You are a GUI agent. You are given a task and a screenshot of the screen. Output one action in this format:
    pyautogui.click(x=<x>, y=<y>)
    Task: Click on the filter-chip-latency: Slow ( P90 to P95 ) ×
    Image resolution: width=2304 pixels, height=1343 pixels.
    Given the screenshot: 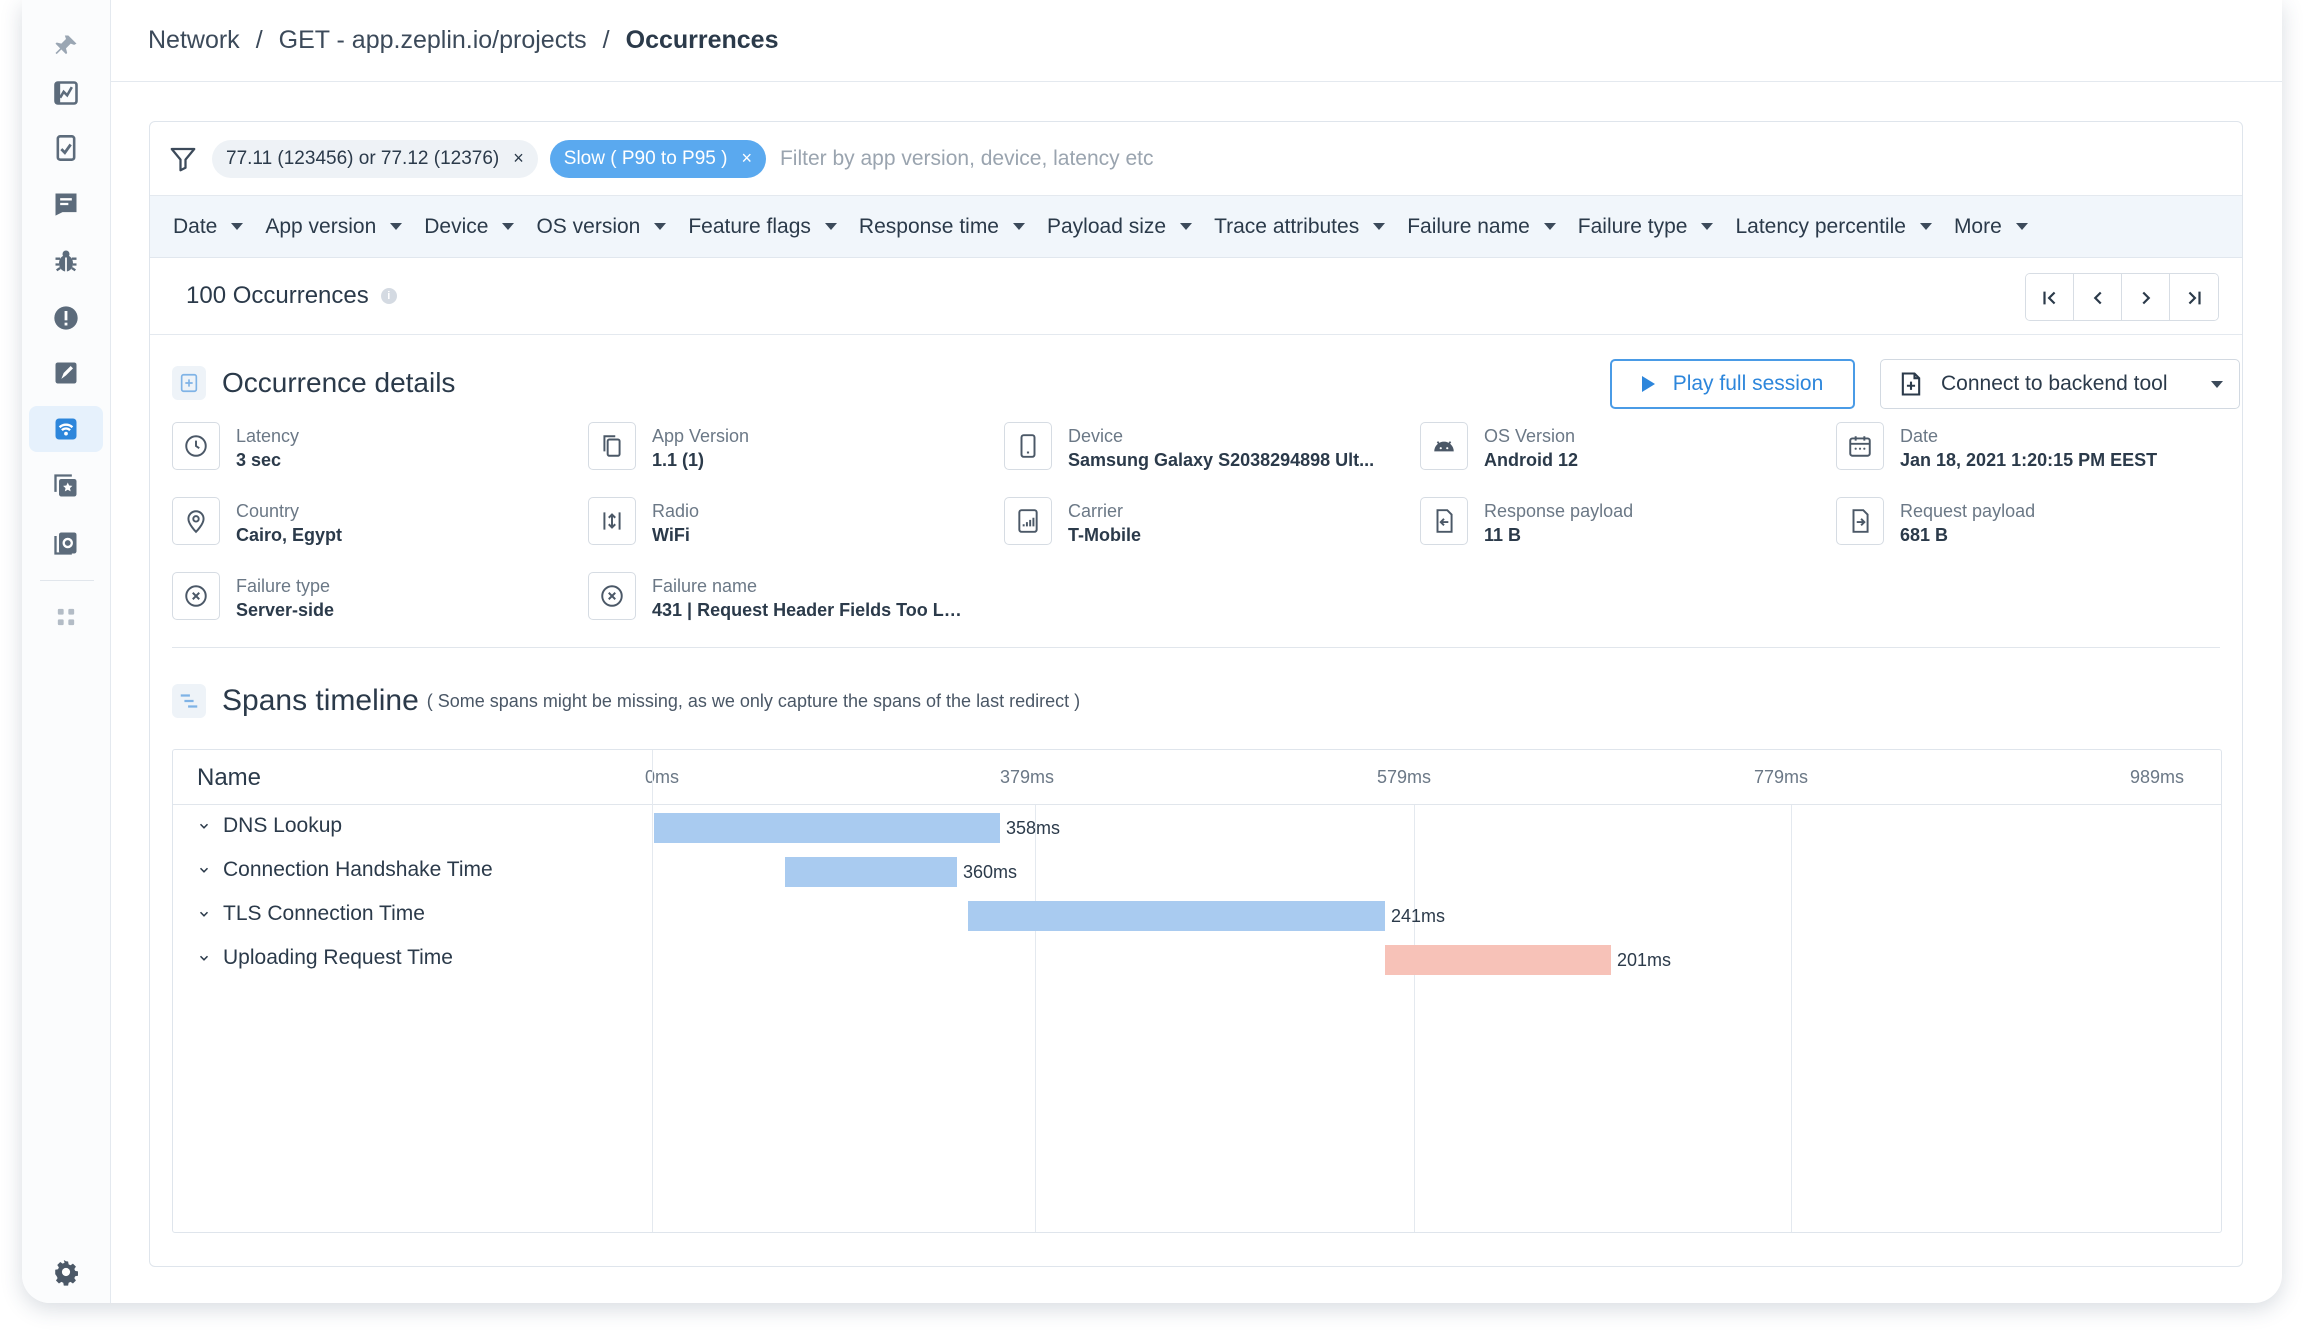 What is the action you would take?
    pyautogui.click(x=657, y=158)
    